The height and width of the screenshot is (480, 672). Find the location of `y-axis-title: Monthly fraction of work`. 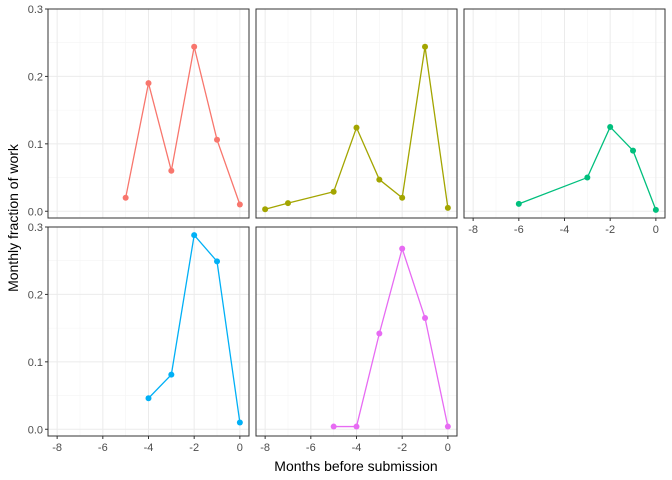

y-axis-title: Monthly fraction of work is located at coordinates (13, 217).